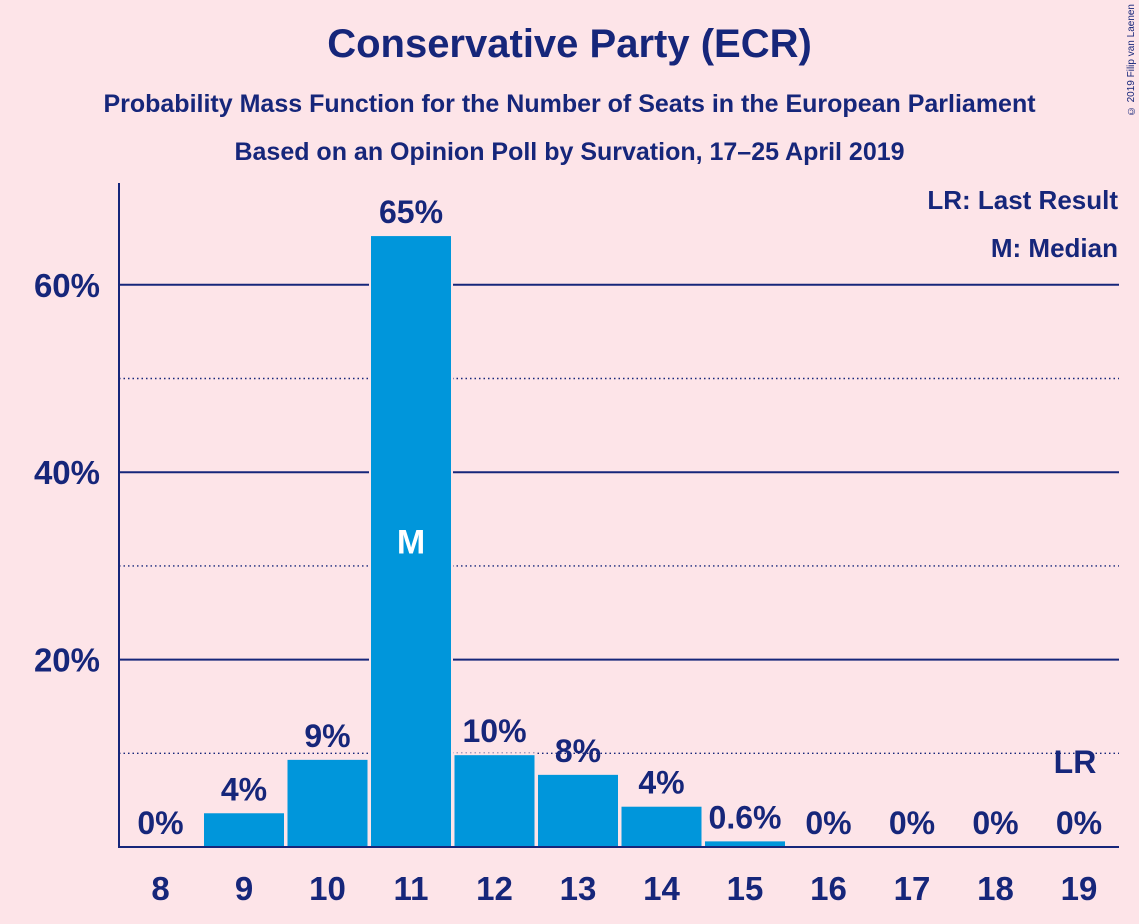 This screenshot has width=1139, height=924. I want to click on data-label: 10%, so click(494, 731).